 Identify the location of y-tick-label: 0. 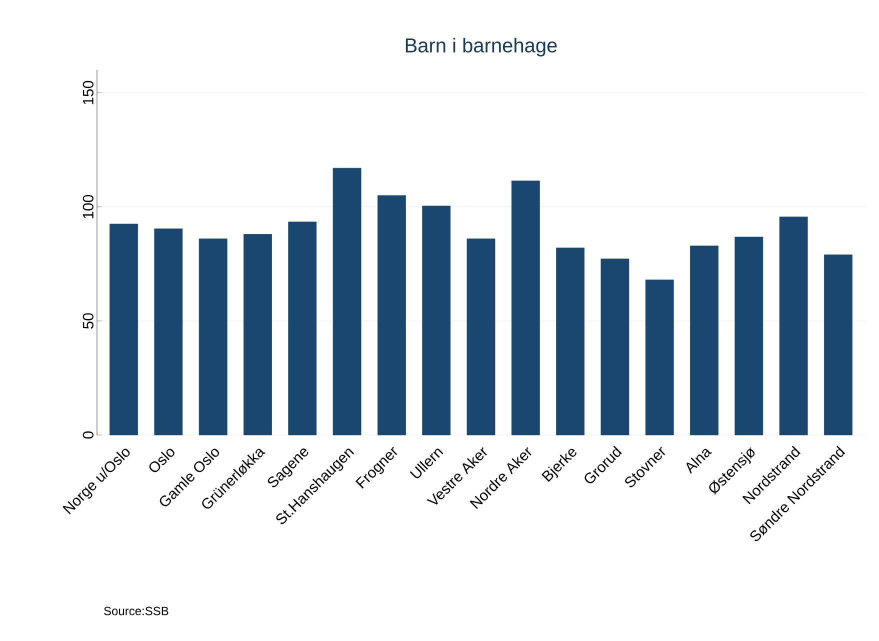
(88, 435).